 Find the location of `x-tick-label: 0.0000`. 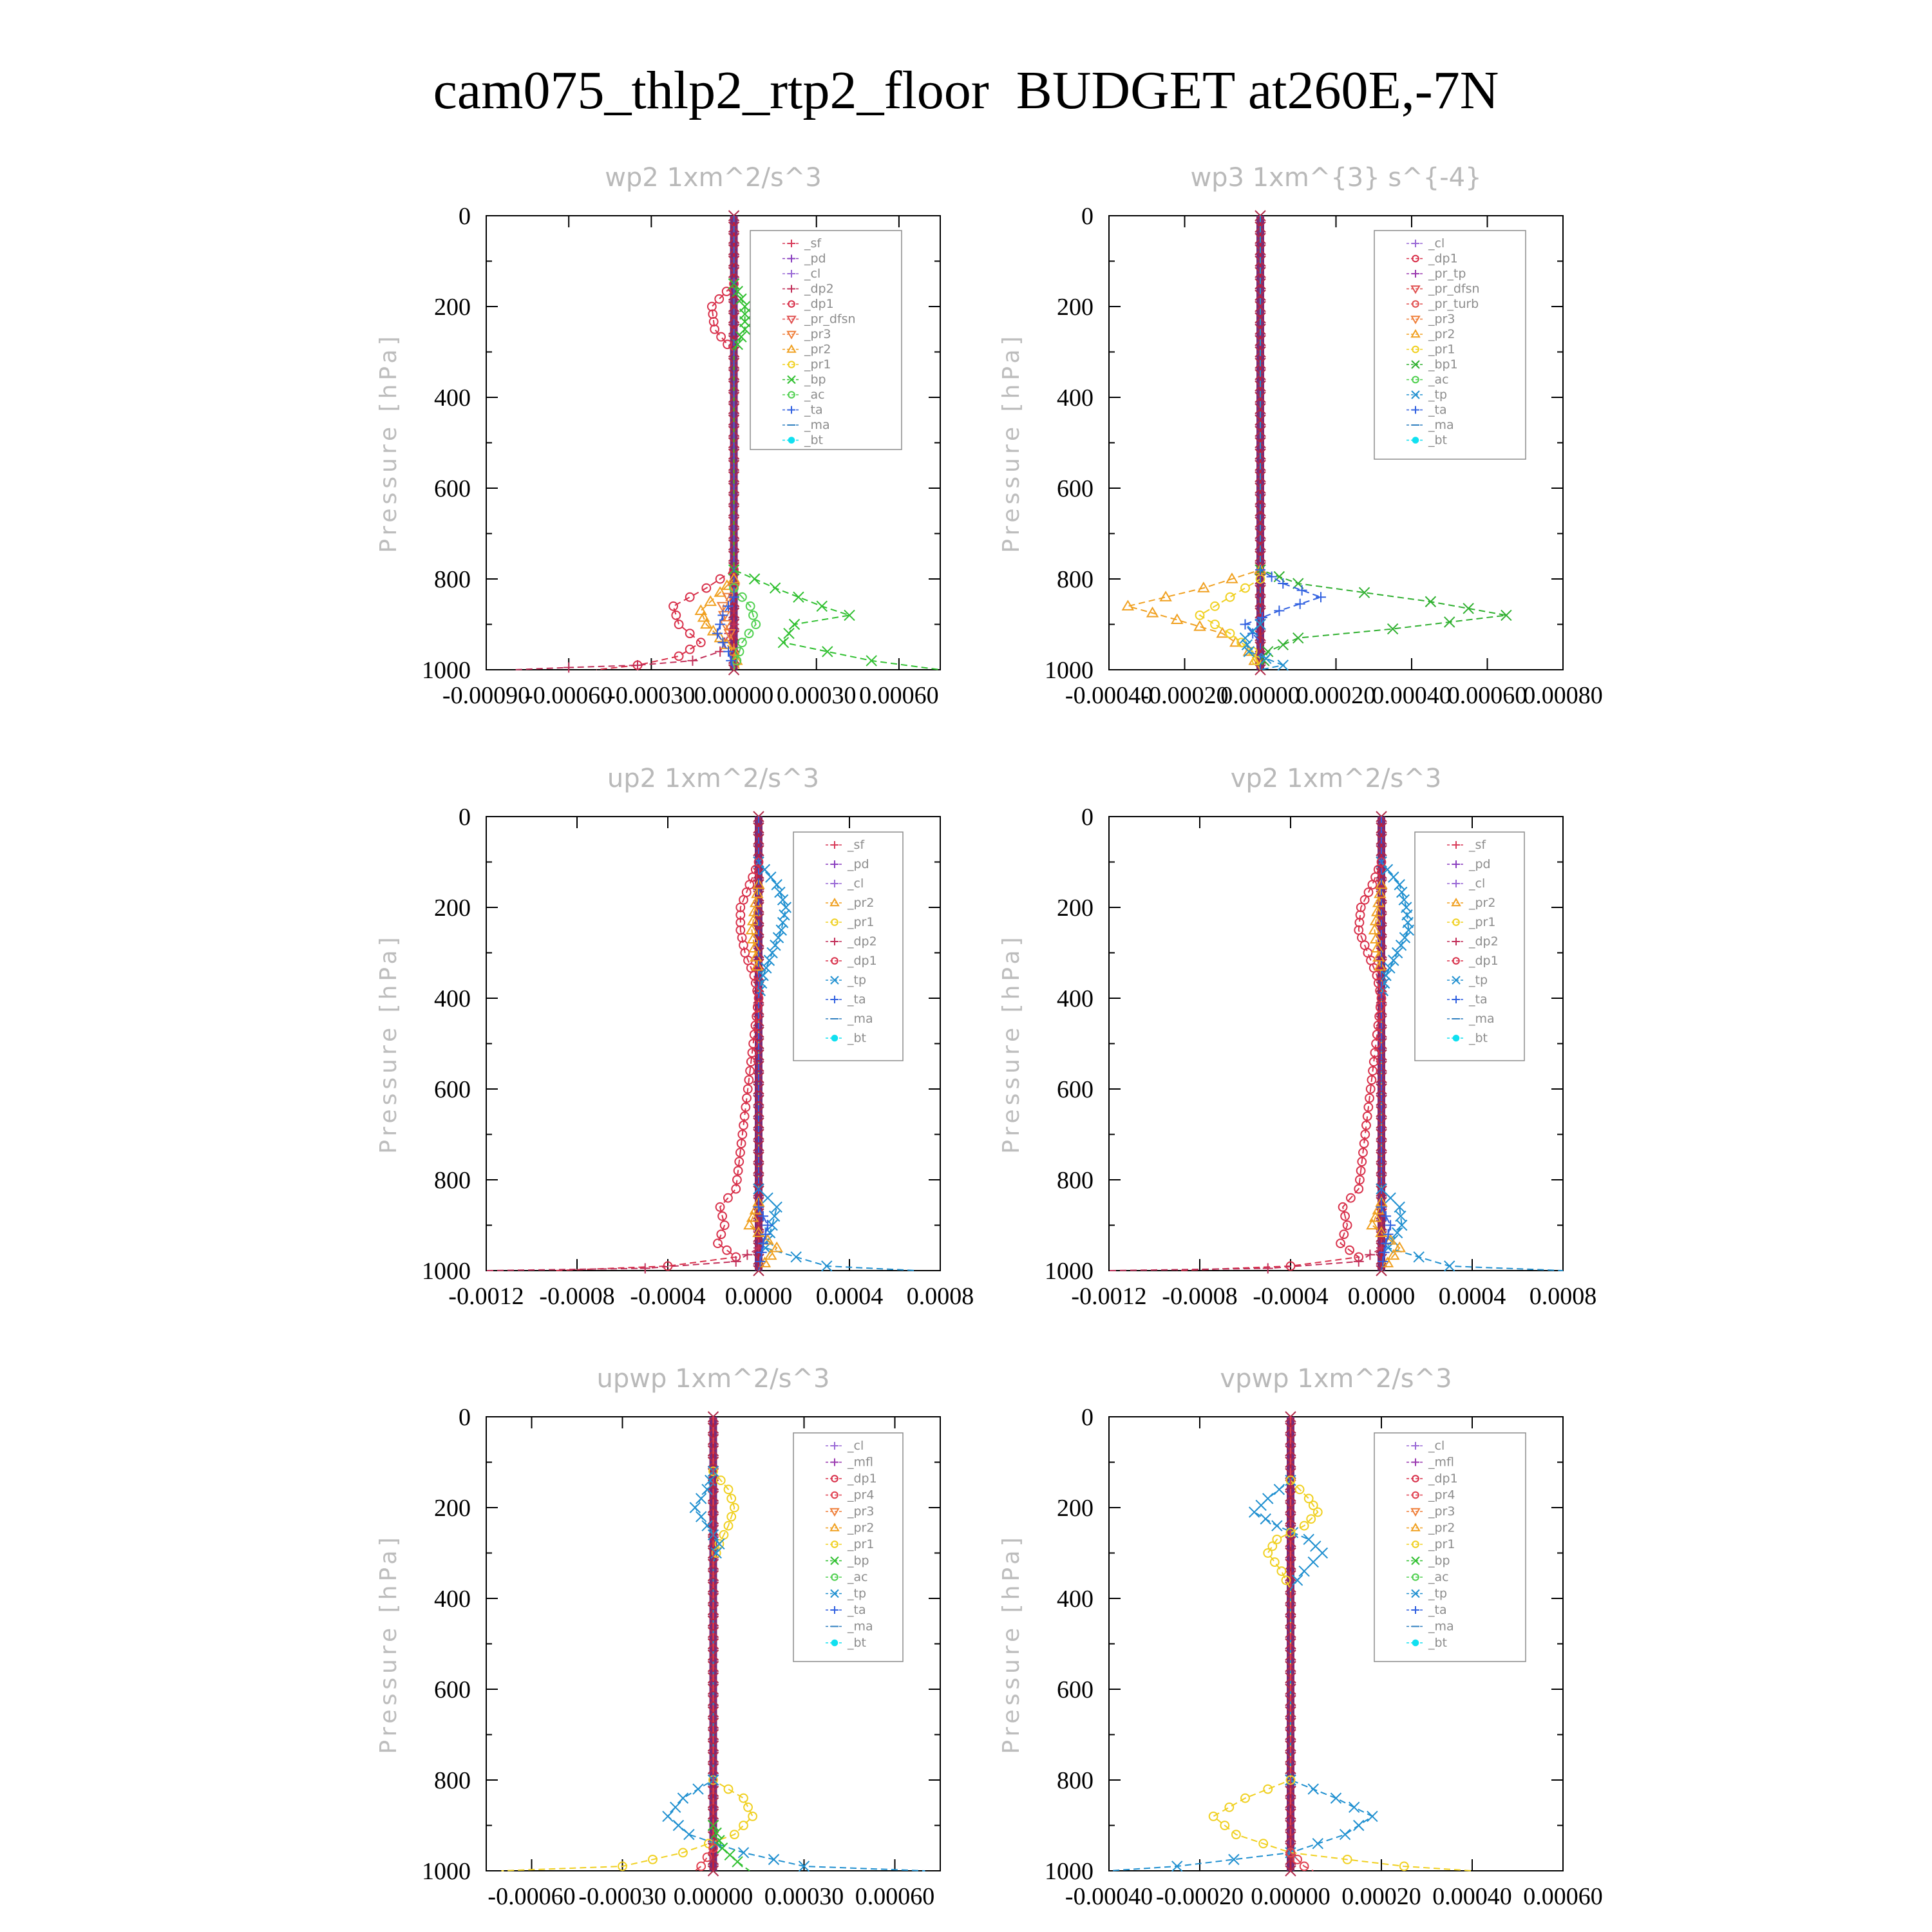

x-tick-label: 0.0000 is located at coordinates (759, 1296).